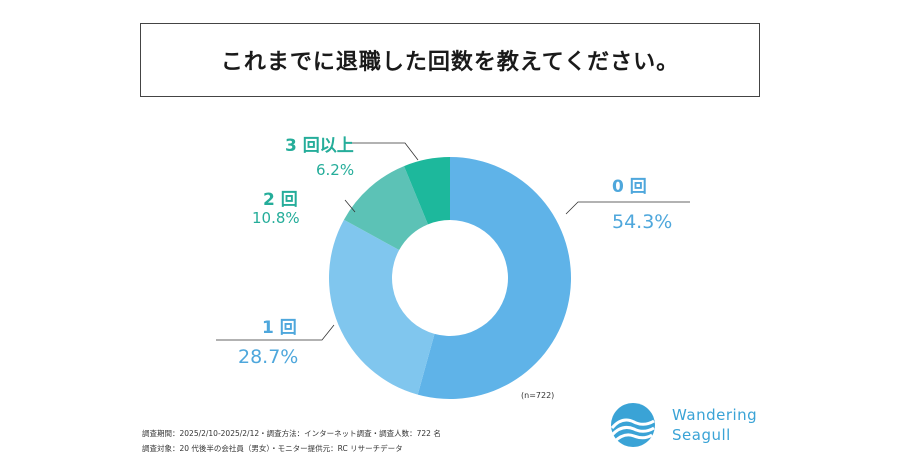  I want to click on title-box: これまでに退職した回数を教えてください。, so click(450, 60).